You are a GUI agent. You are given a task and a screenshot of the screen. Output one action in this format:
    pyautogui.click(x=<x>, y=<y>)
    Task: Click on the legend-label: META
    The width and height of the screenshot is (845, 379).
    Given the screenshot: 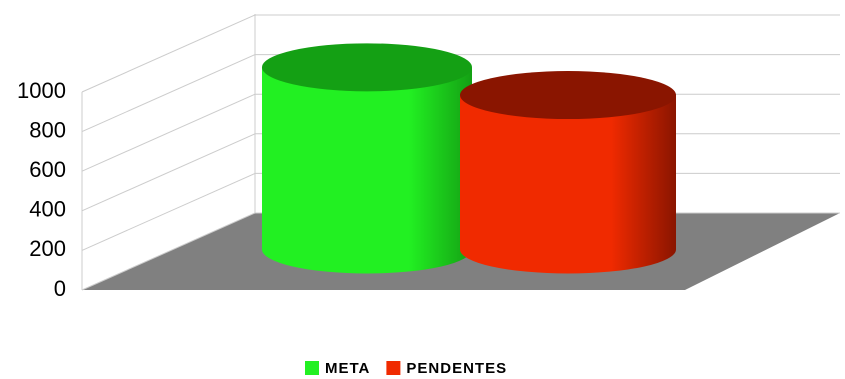 What is the action you would take?
    pyautogui.click(x=347, y=368)
    